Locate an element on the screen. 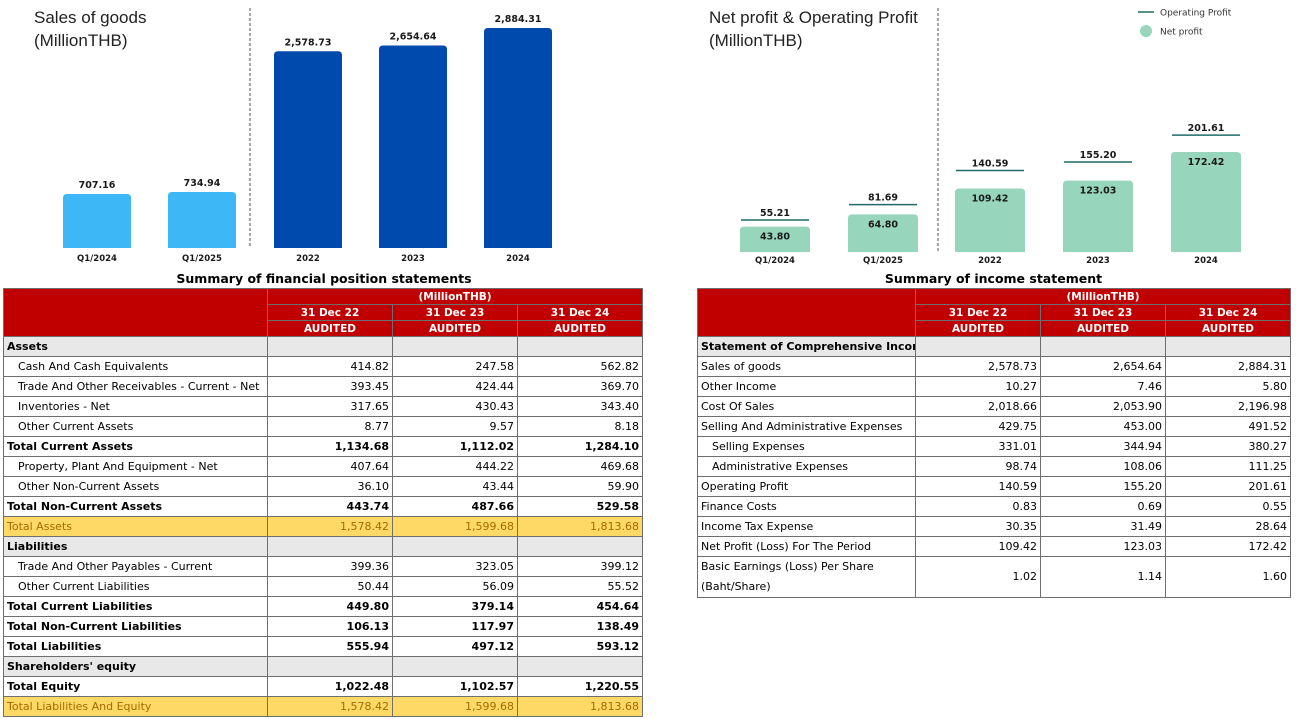 Image resolution: width=1296 pixels, height=719 pixels. value-cell: 380.27 is located at coordinates (1228, 446).